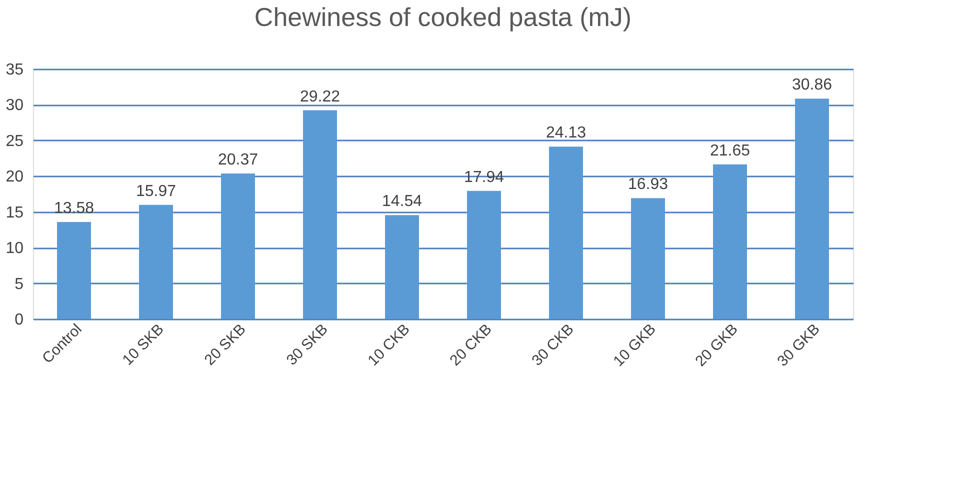 This screenshot has height=477, width=961. What do you see at coordinates (15, 70) in the screenshot?
I see `y-tick-label: 35` at bounding box center [15, 70].